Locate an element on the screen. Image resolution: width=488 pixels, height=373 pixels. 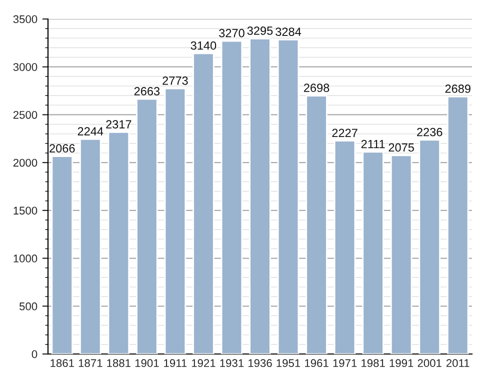
x-tick-label: 1991 is located at coordinates (402, 363).